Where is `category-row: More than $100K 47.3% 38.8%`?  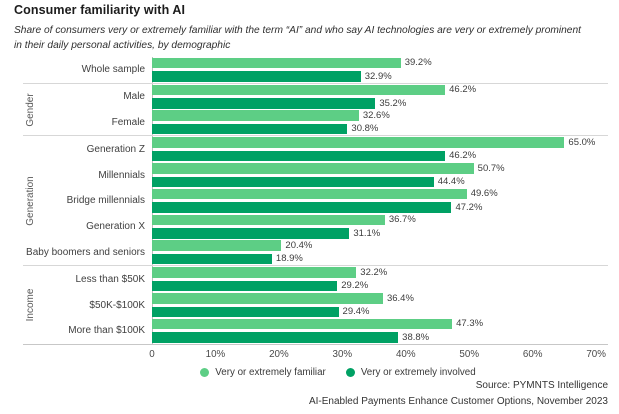 category-row: More than $100K 47.3% 38.8% is located at coordinates (315, 331).